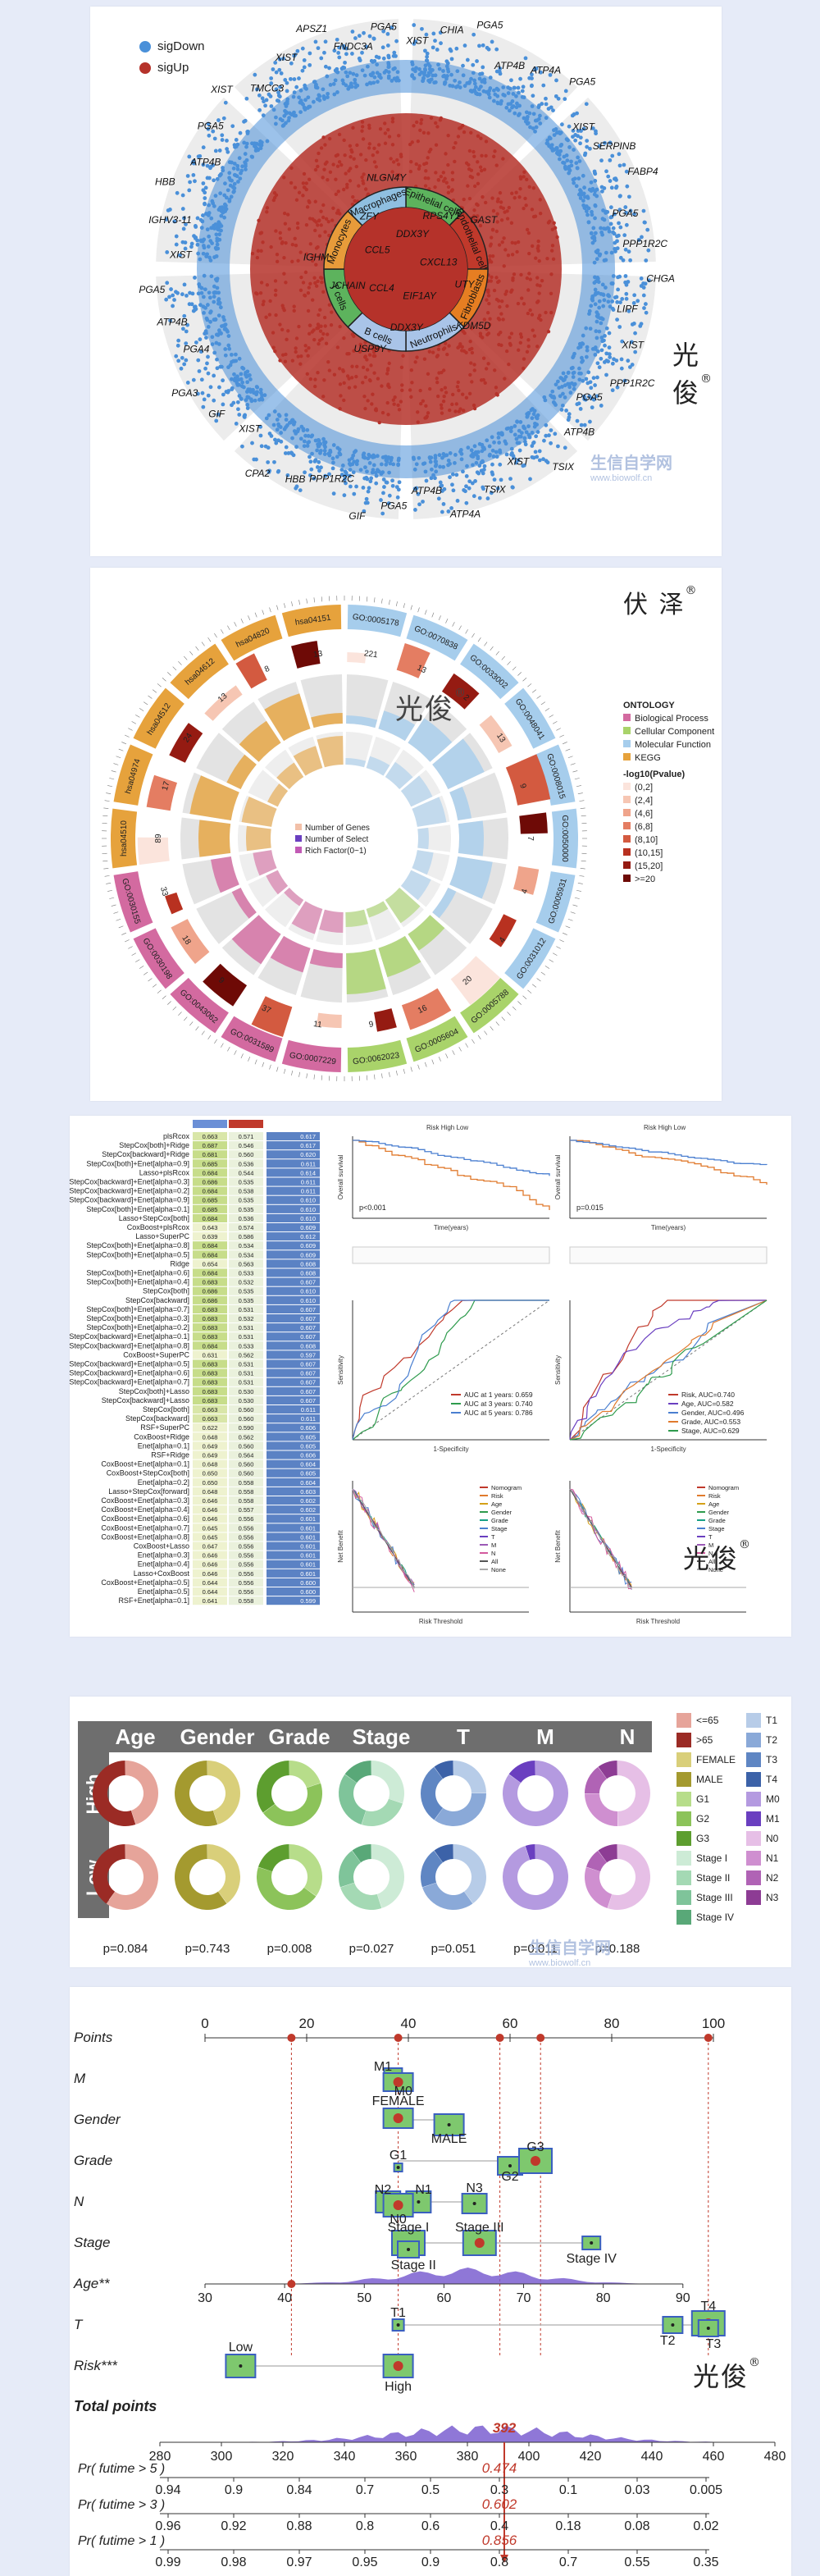 The width and height of the screenshot is (820, 2576). Describe the element at coordinates (710, 1537) in the screenshot. I see `dca2-legend-label: T` at that location.